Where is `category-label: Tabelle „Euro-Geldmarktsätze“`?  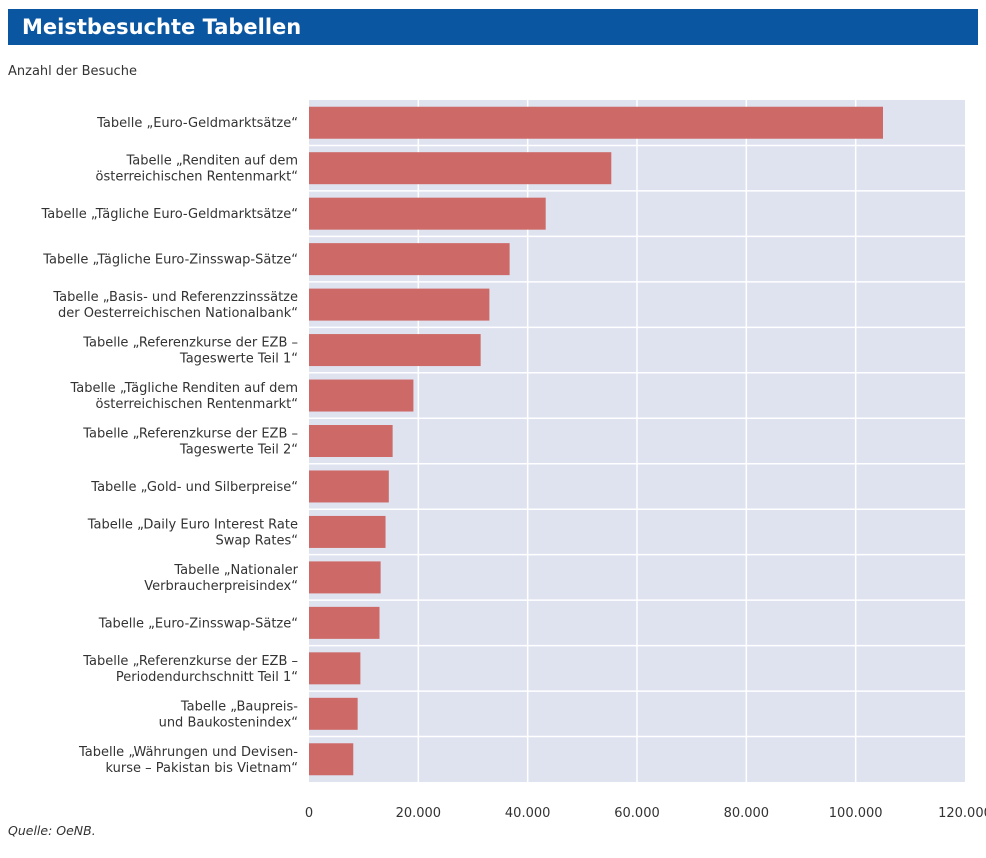
category-label: Tabelle „Euro-Geldmarktsätze“ is located at coordinates (197, 123).